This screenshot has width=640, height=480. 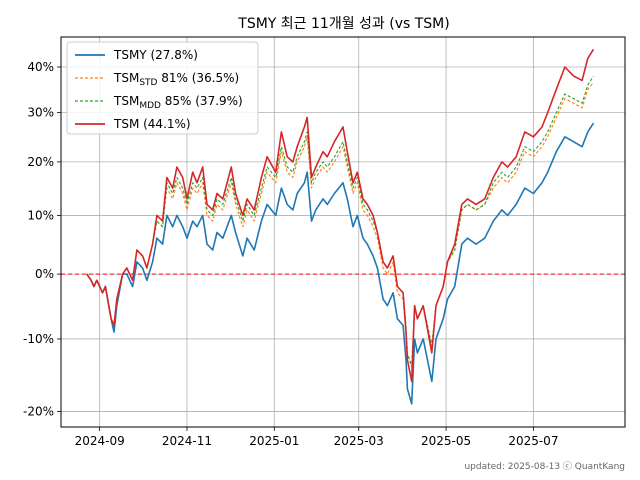 What do you see at coordinates (38, 339) in the screenshot?
I see `y-tick-label: -10%` at bounding box center [38, 339].